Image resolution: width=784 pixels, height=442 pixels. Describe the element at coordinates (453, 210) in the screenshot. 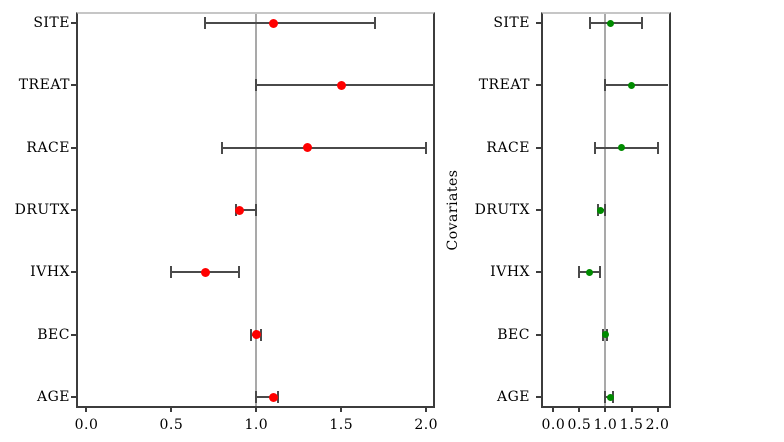

I see `covariates-axis-title: Covariates` at that location.